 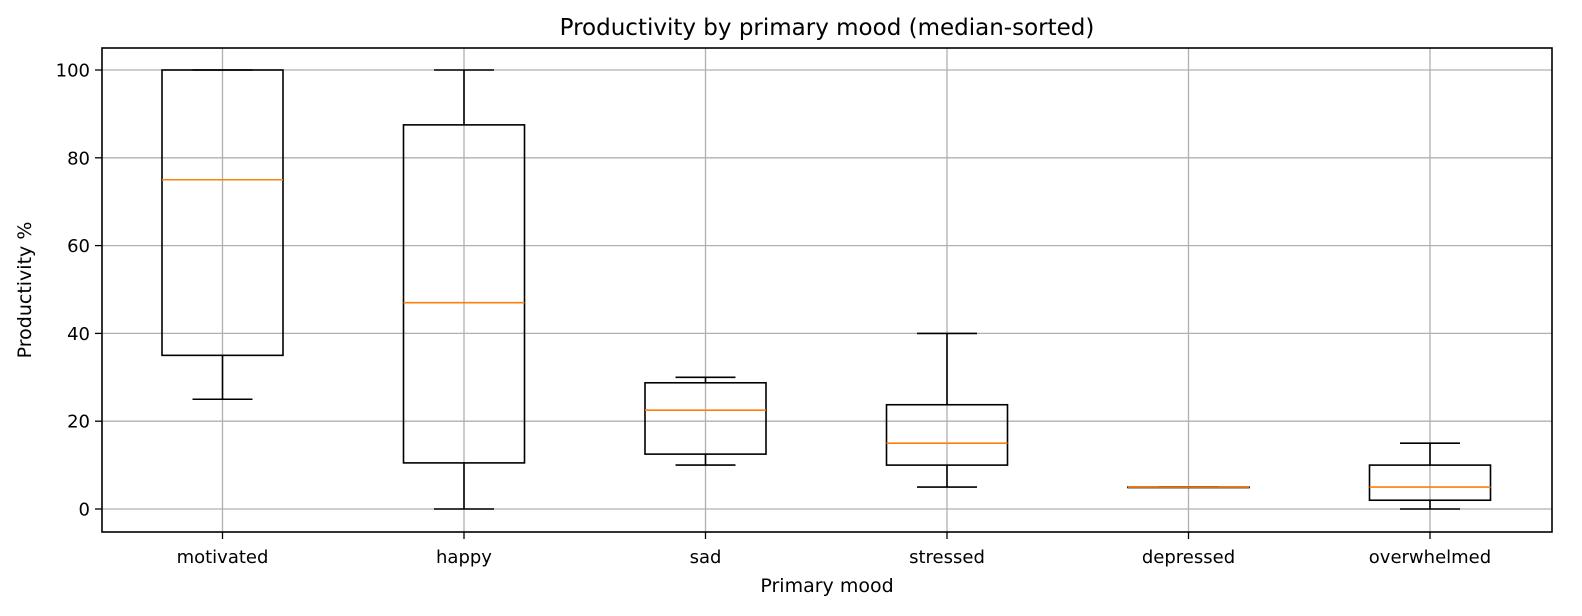 What do you see at coordinates (79, 291) in the screenshot?
I see `y-axis-ticks: 0 20 40 60 80 100` at bounding box center [79, 291].